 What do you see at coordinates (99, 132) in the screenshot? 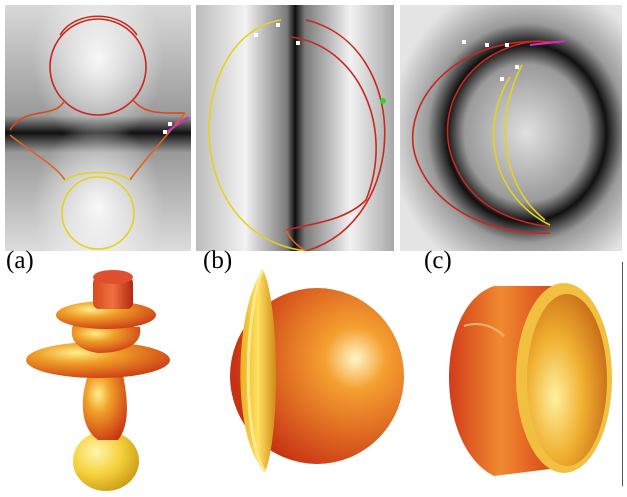
I see `panel-a-curves` at bounding box center [99, 132].